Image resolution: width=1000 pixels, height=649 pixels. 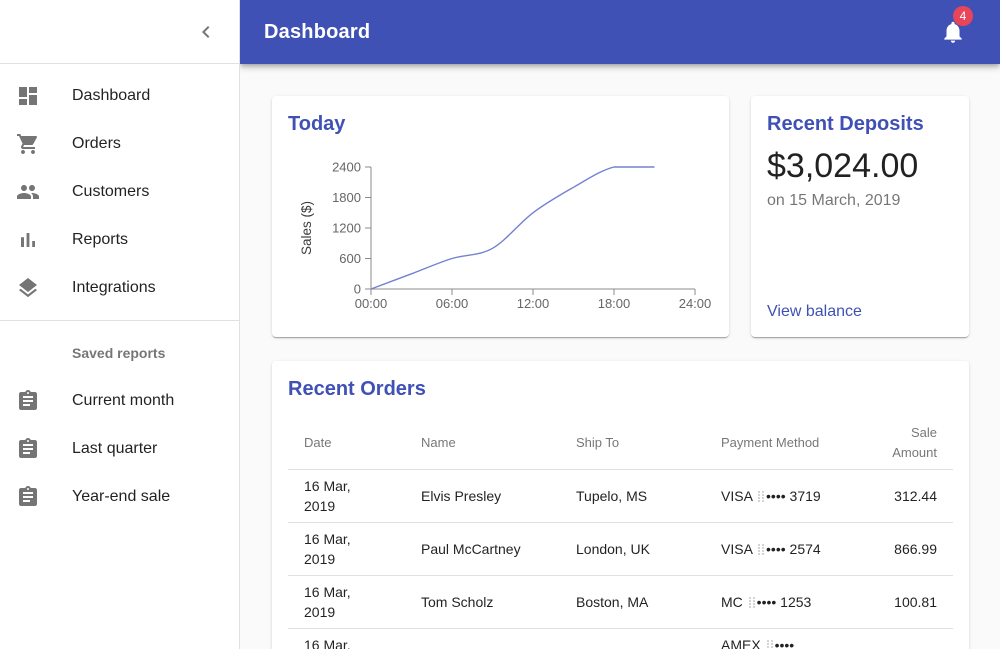 I want to click on column-header: Ship To, so click(x=632, y=443).